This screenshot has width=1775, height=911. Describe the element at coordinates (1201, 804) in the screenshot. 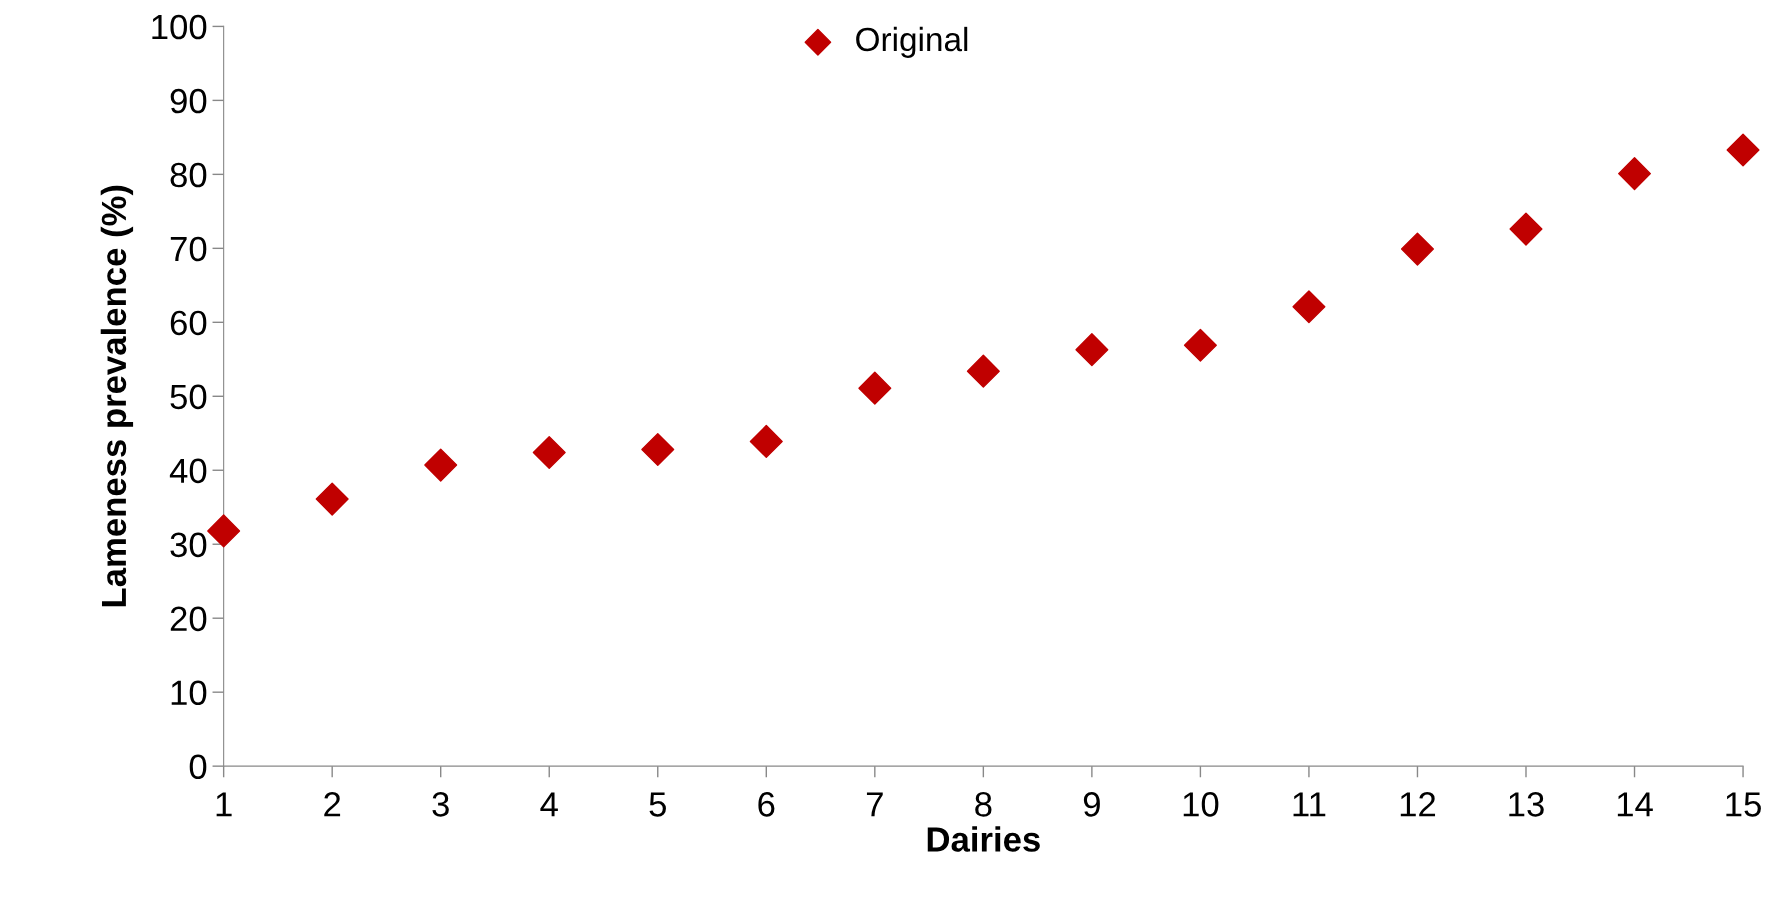

I see `x-tick-label: 10` at that location.